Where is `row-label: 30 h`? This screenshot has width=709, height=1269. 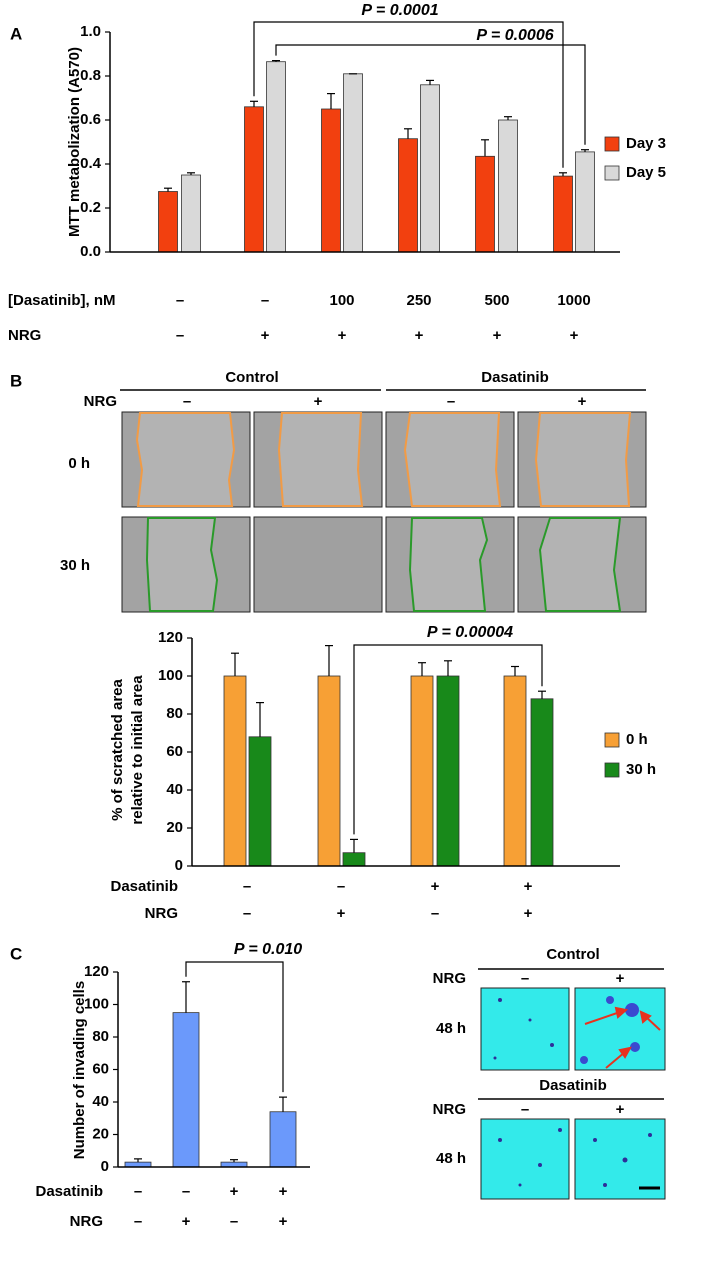 row-label: 30 h is located at coordinates (75, 565).